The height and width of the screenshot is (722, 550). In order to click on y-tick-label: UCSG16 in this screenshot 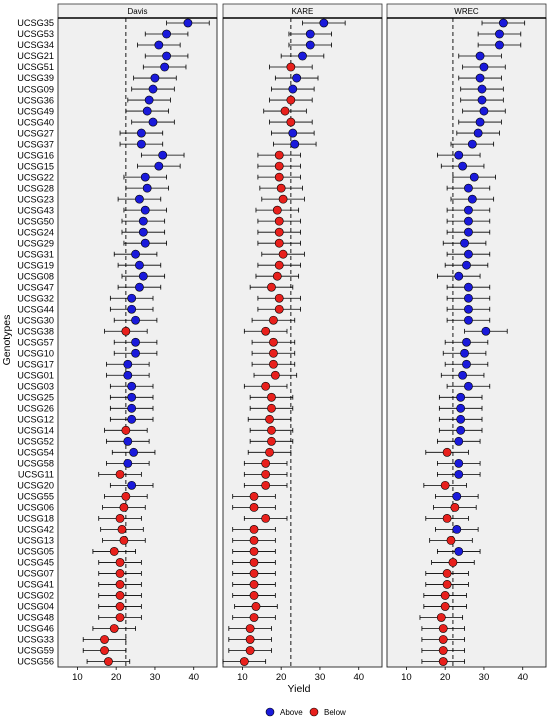, I will do `click(35, 155)`.